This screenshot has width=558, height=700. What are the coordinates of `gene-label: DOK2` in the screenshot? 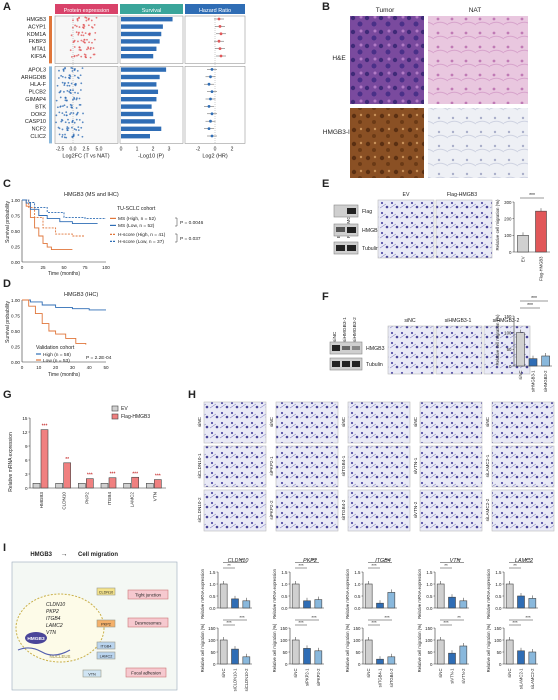 It's located at (38, 115).